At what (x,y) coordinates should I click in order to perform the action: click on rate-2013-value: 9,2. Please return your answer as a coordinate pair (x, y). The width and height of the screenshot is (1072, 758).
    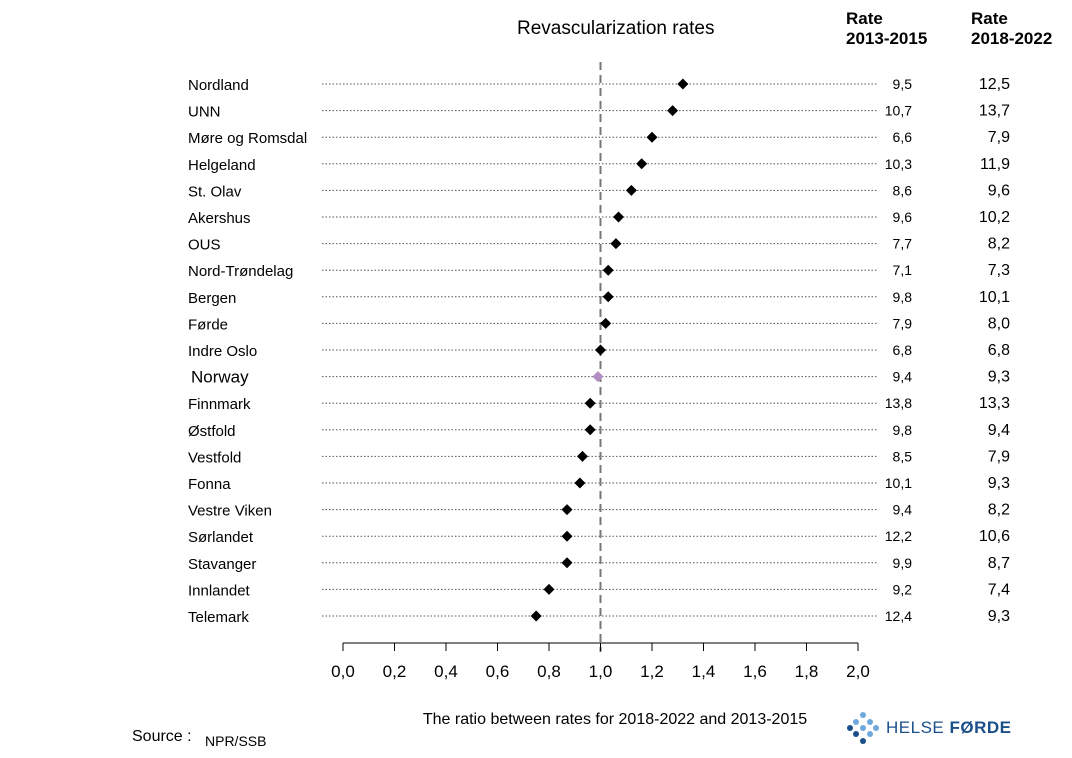
    Looking at the image, I should click on (903, 589).